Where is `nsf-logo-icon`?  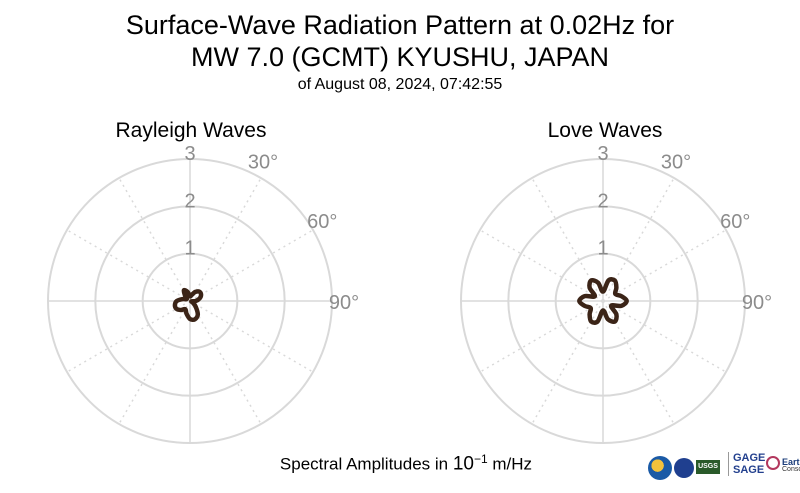
nsf-logo-icon is located at coordinates (660, 468).